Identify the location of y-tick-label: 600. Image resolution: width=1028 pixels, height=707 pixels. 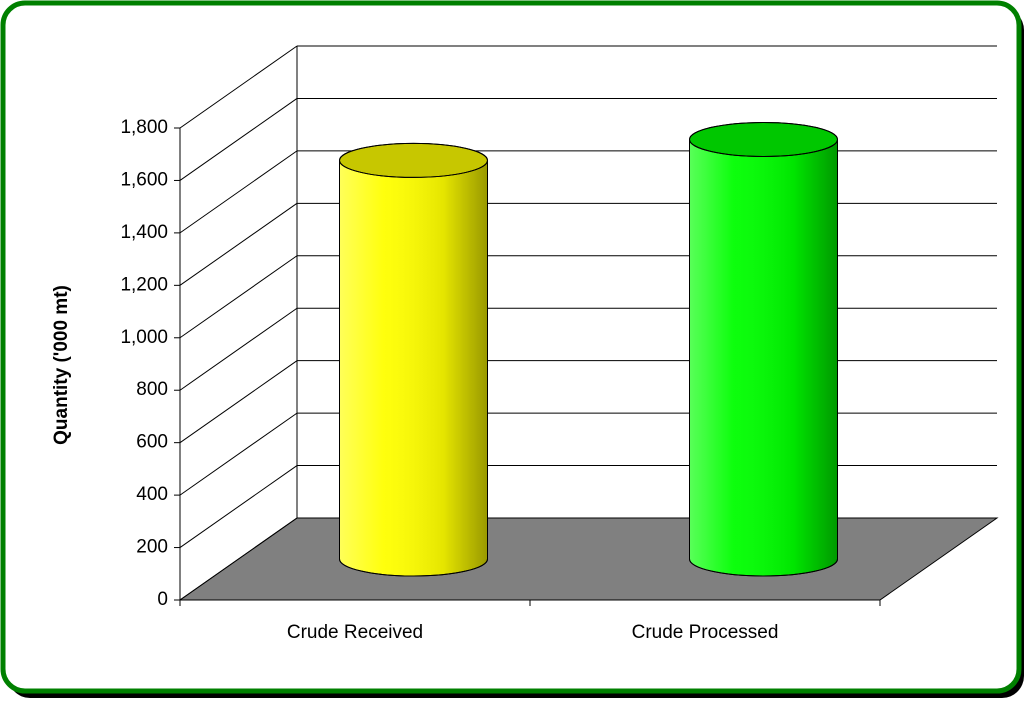
(152, 442).